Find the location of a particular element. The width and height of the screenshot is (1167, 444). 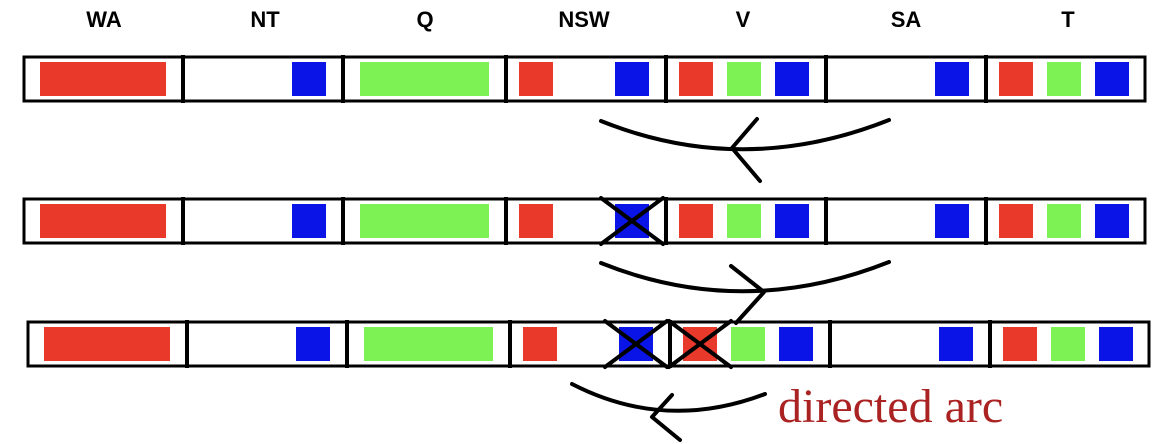

header-nt: NT is located at coordinates (265, 19).